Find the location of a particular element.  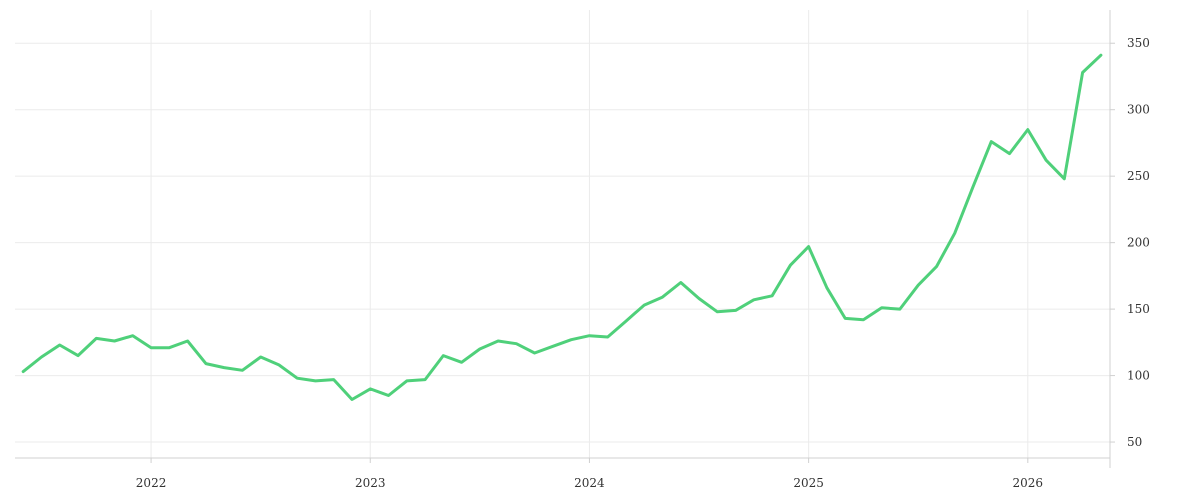

x-tick-label: 2024 is located at coordinates (589, 483).